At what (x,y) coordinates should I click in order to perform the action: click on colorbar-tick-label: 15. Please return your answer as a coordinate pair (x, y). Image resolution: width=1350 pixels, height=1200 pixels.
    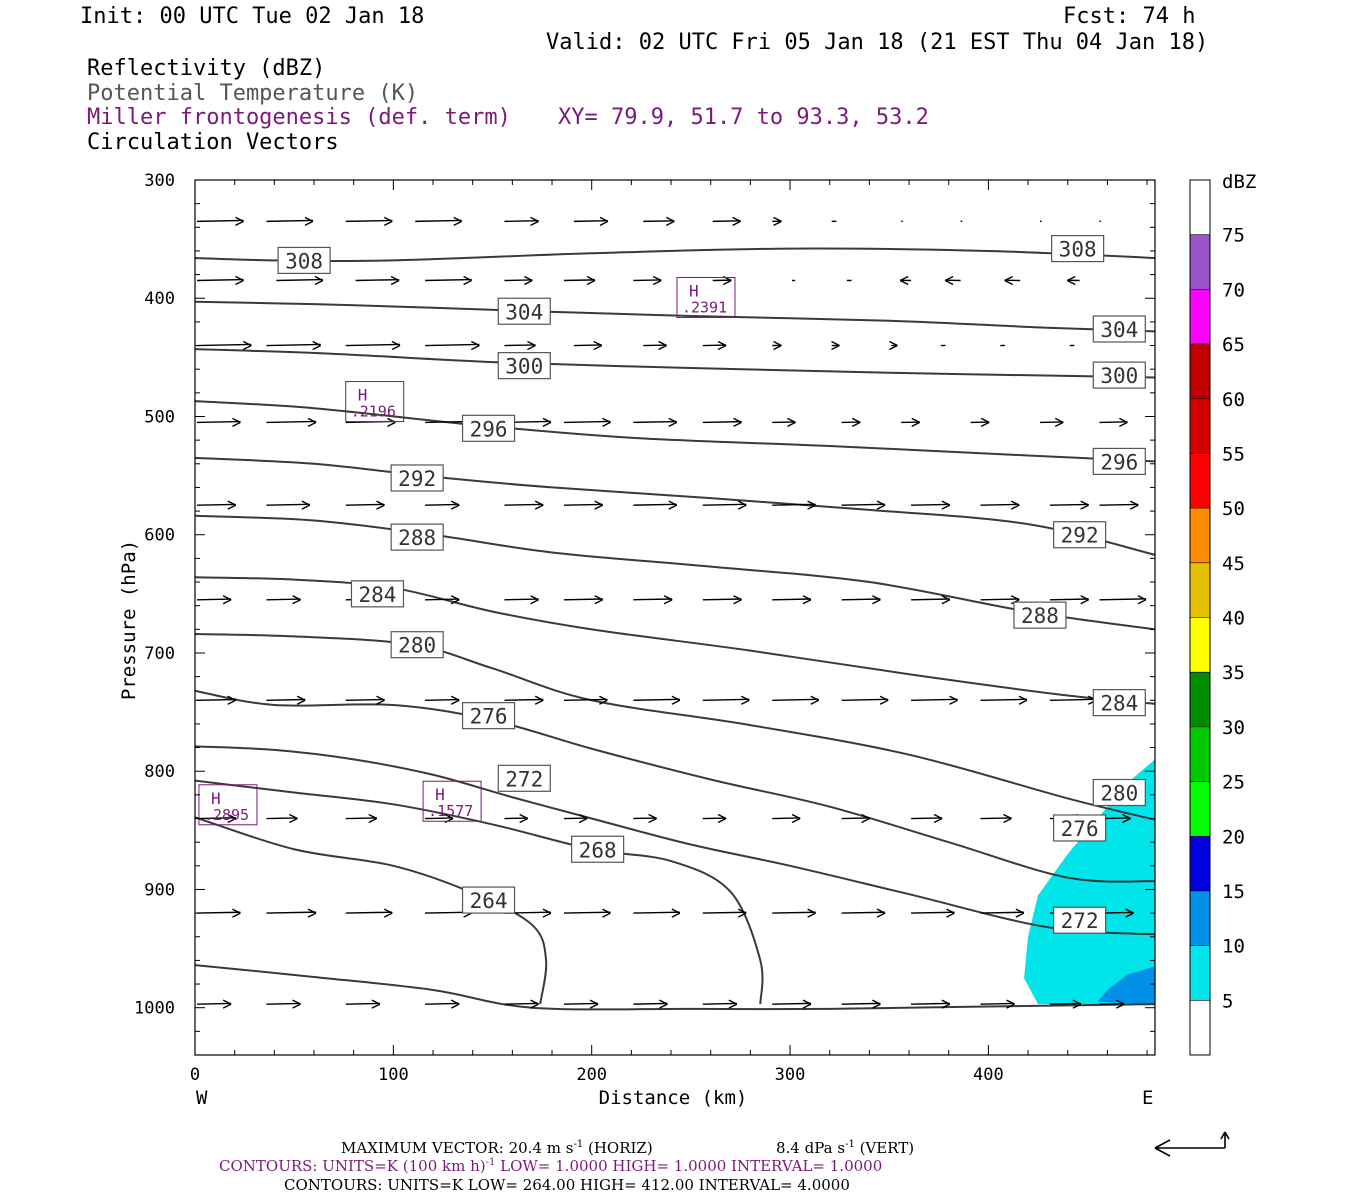
    Looking at the image, I should click on (1233, 892).